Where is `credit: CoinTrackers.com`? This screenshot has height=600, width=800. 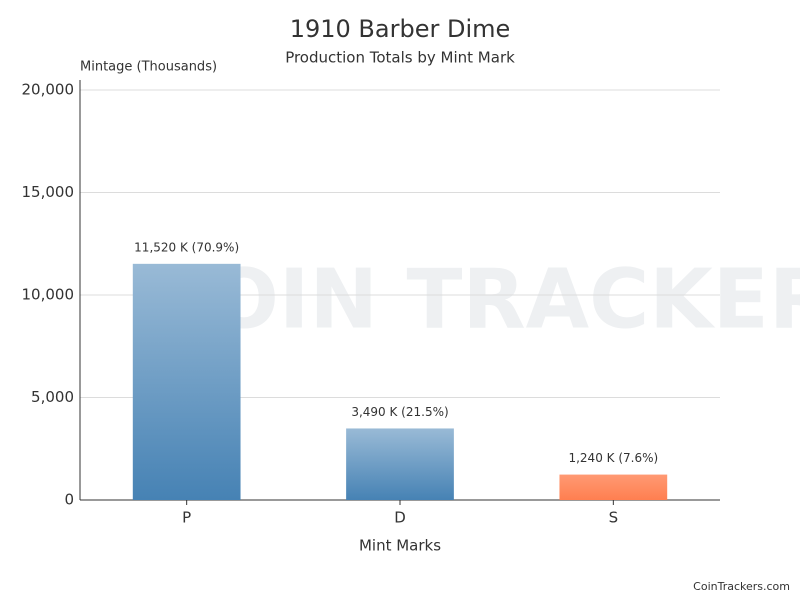
credit: CoinTrackers.com is located at coordinates (741, 586).